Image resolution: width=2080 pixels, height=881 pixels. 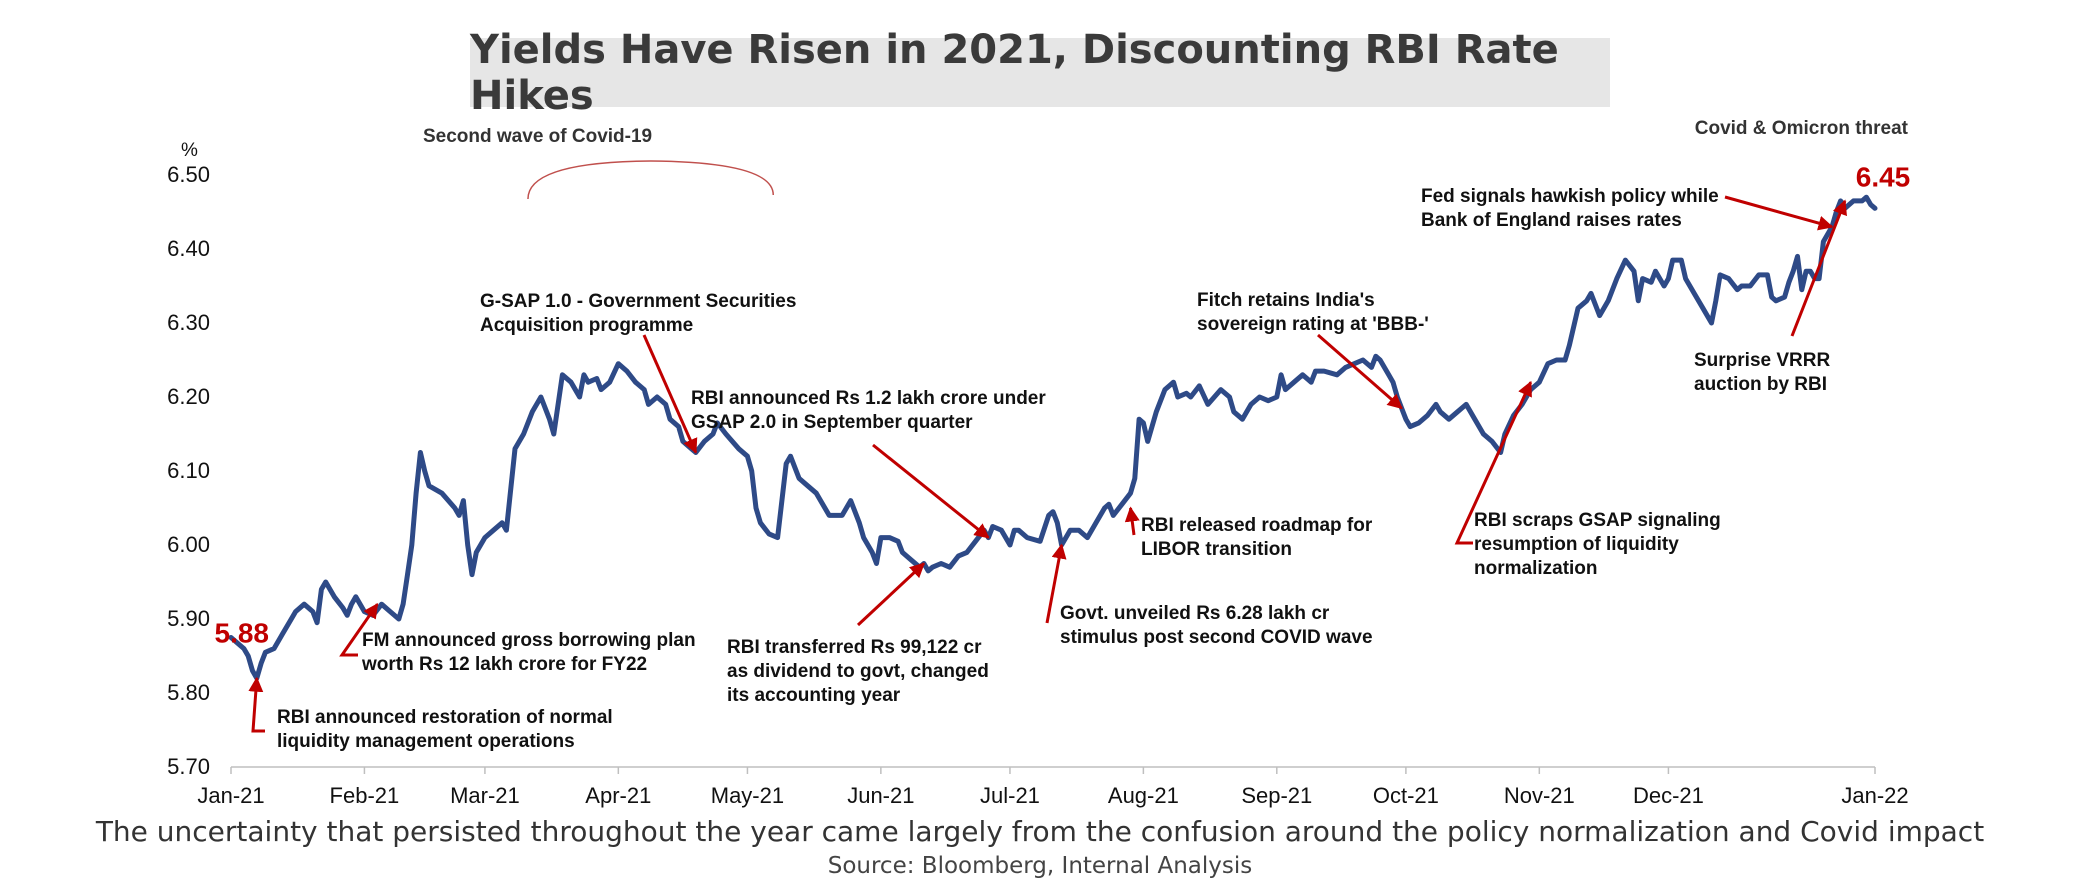 I want to click on x-tick-label: Nov-21, so click(x=1539, y=795).